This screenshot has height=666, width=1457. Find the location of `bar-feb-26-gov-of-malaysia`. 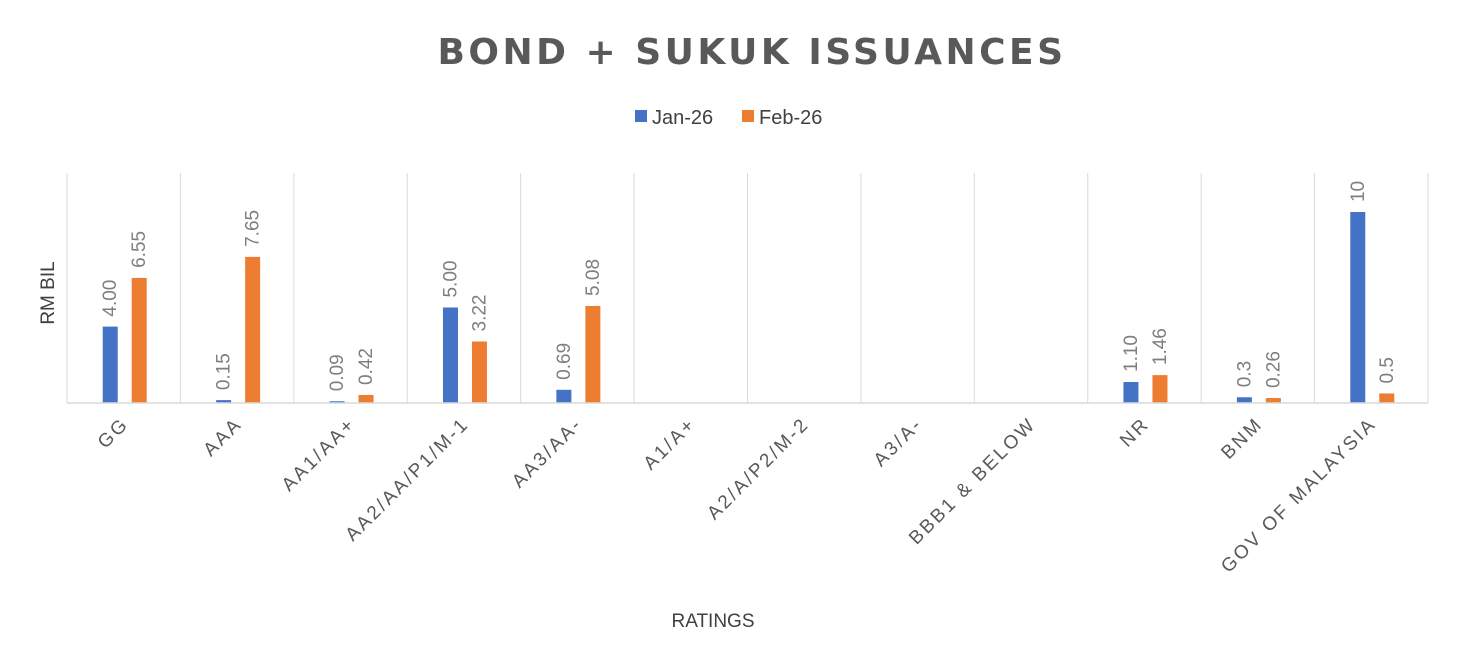

bar-feb-26-gov-of-malaysia is located at coordinates (1387, 398).